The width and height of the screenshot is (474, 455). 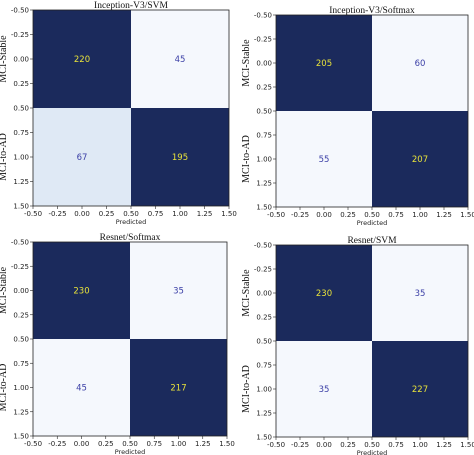 What do you see at coordinates (130, 237) in the screenshot?
I see `panel-title: Resnet/Softmax` at bounding box center [130, 237].